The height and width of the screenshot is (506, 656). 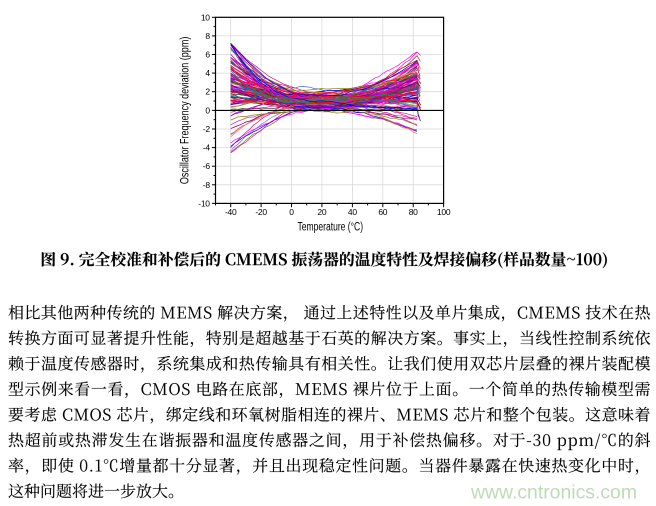 What do you see at coordinates (207, 185) in the screenshot?
I see `svg-text: -8` at bounding box center [207, 185].